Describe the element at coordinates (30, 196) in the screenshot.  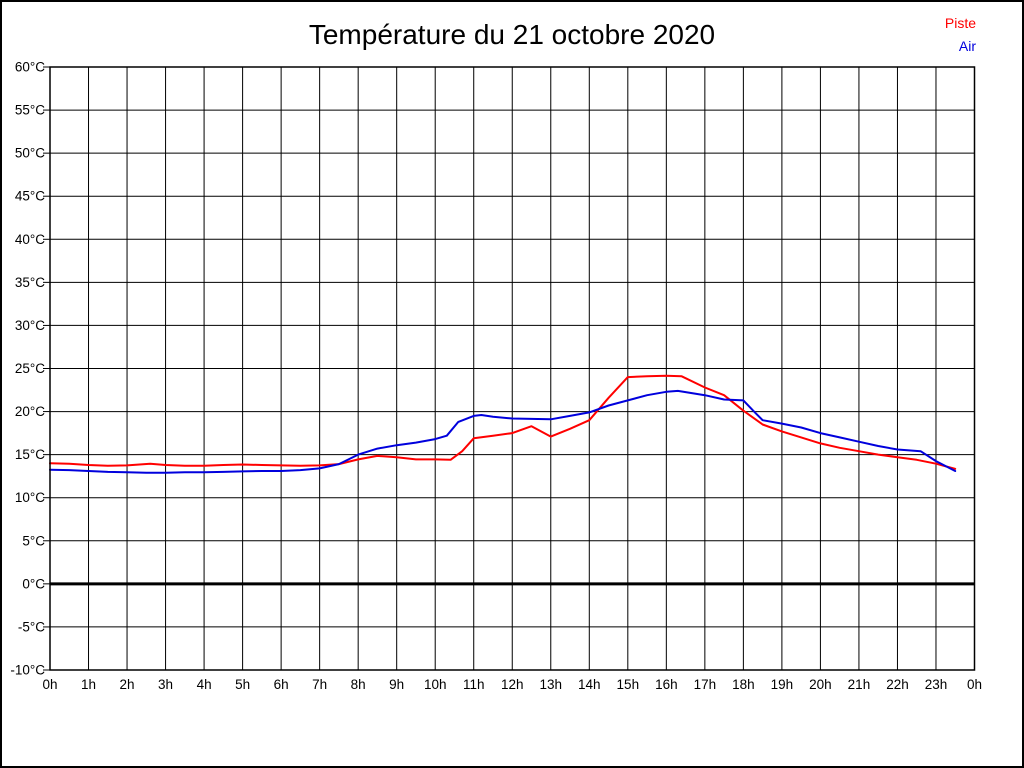
I see `y-axis-label: 45°C` at that location.